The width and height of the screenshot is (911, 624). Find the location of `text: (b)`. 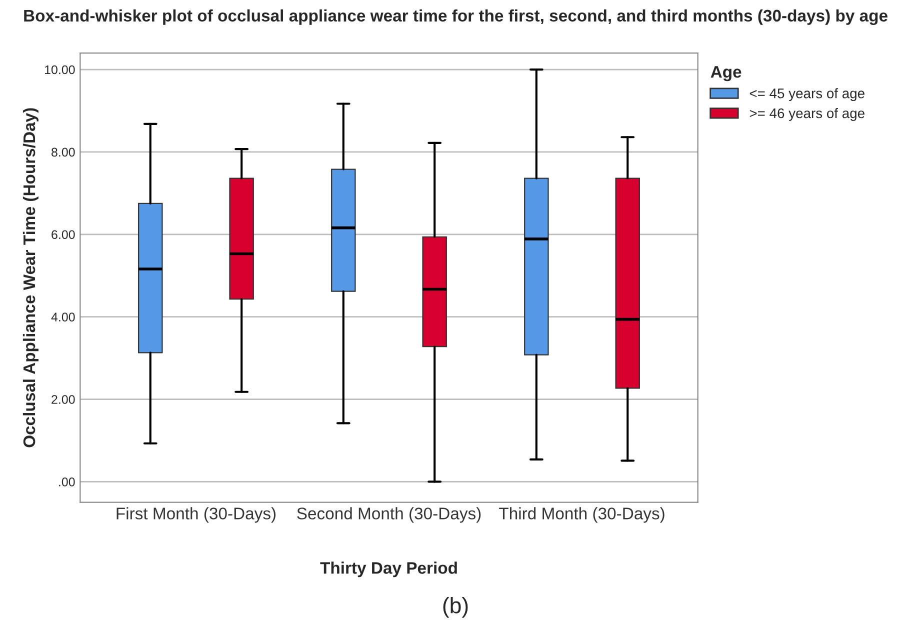

text: (b) is located at coordinates (455, 607).